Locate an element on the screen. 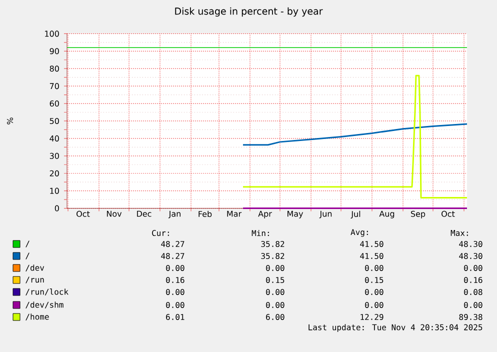 The width and height of the screenshot is (497, 352). x-tick-label: Nov is located at coordinates (114, 213).